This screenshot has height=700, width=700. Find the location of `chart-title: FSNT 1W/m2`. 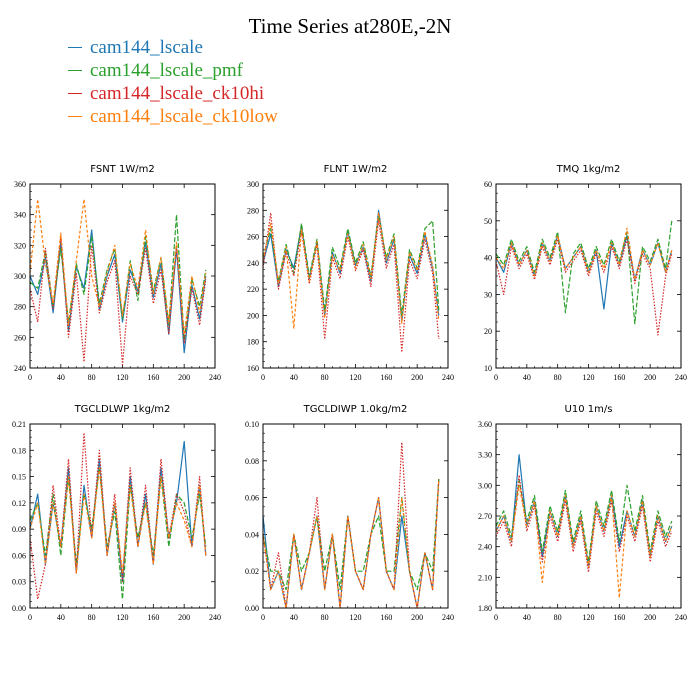

chart-title: FSNT 1W/m2 is located at coordinates (122, 169).